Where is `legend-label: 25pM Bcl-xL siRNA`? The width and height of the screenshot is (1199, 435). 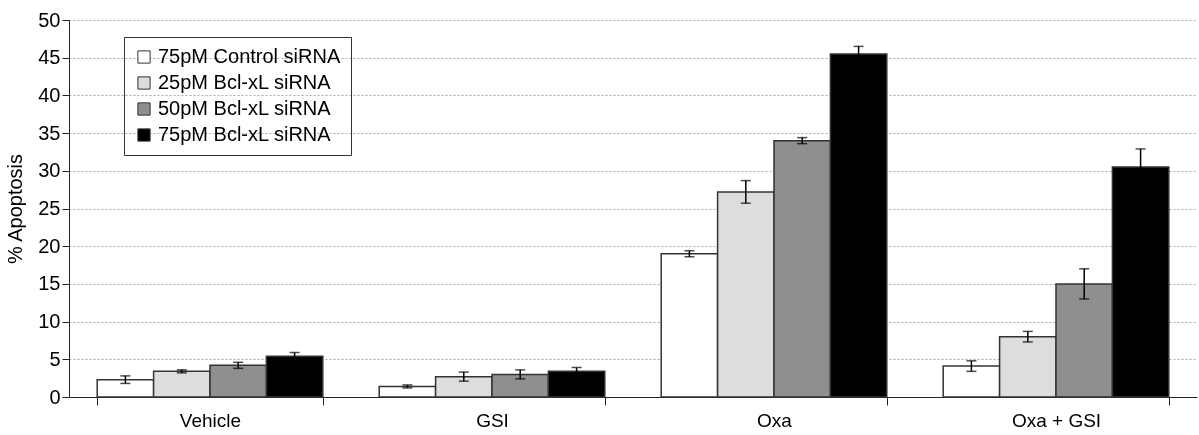
legend-label: 25pM Bcl-xL siRNA is located at coordinates (245, 82).